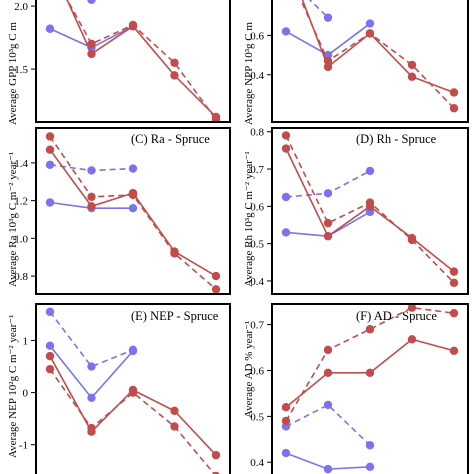 This screenshot has width=474, height=474. I want to click on panel-b-series-red-dashed-line, so click(377, 54).